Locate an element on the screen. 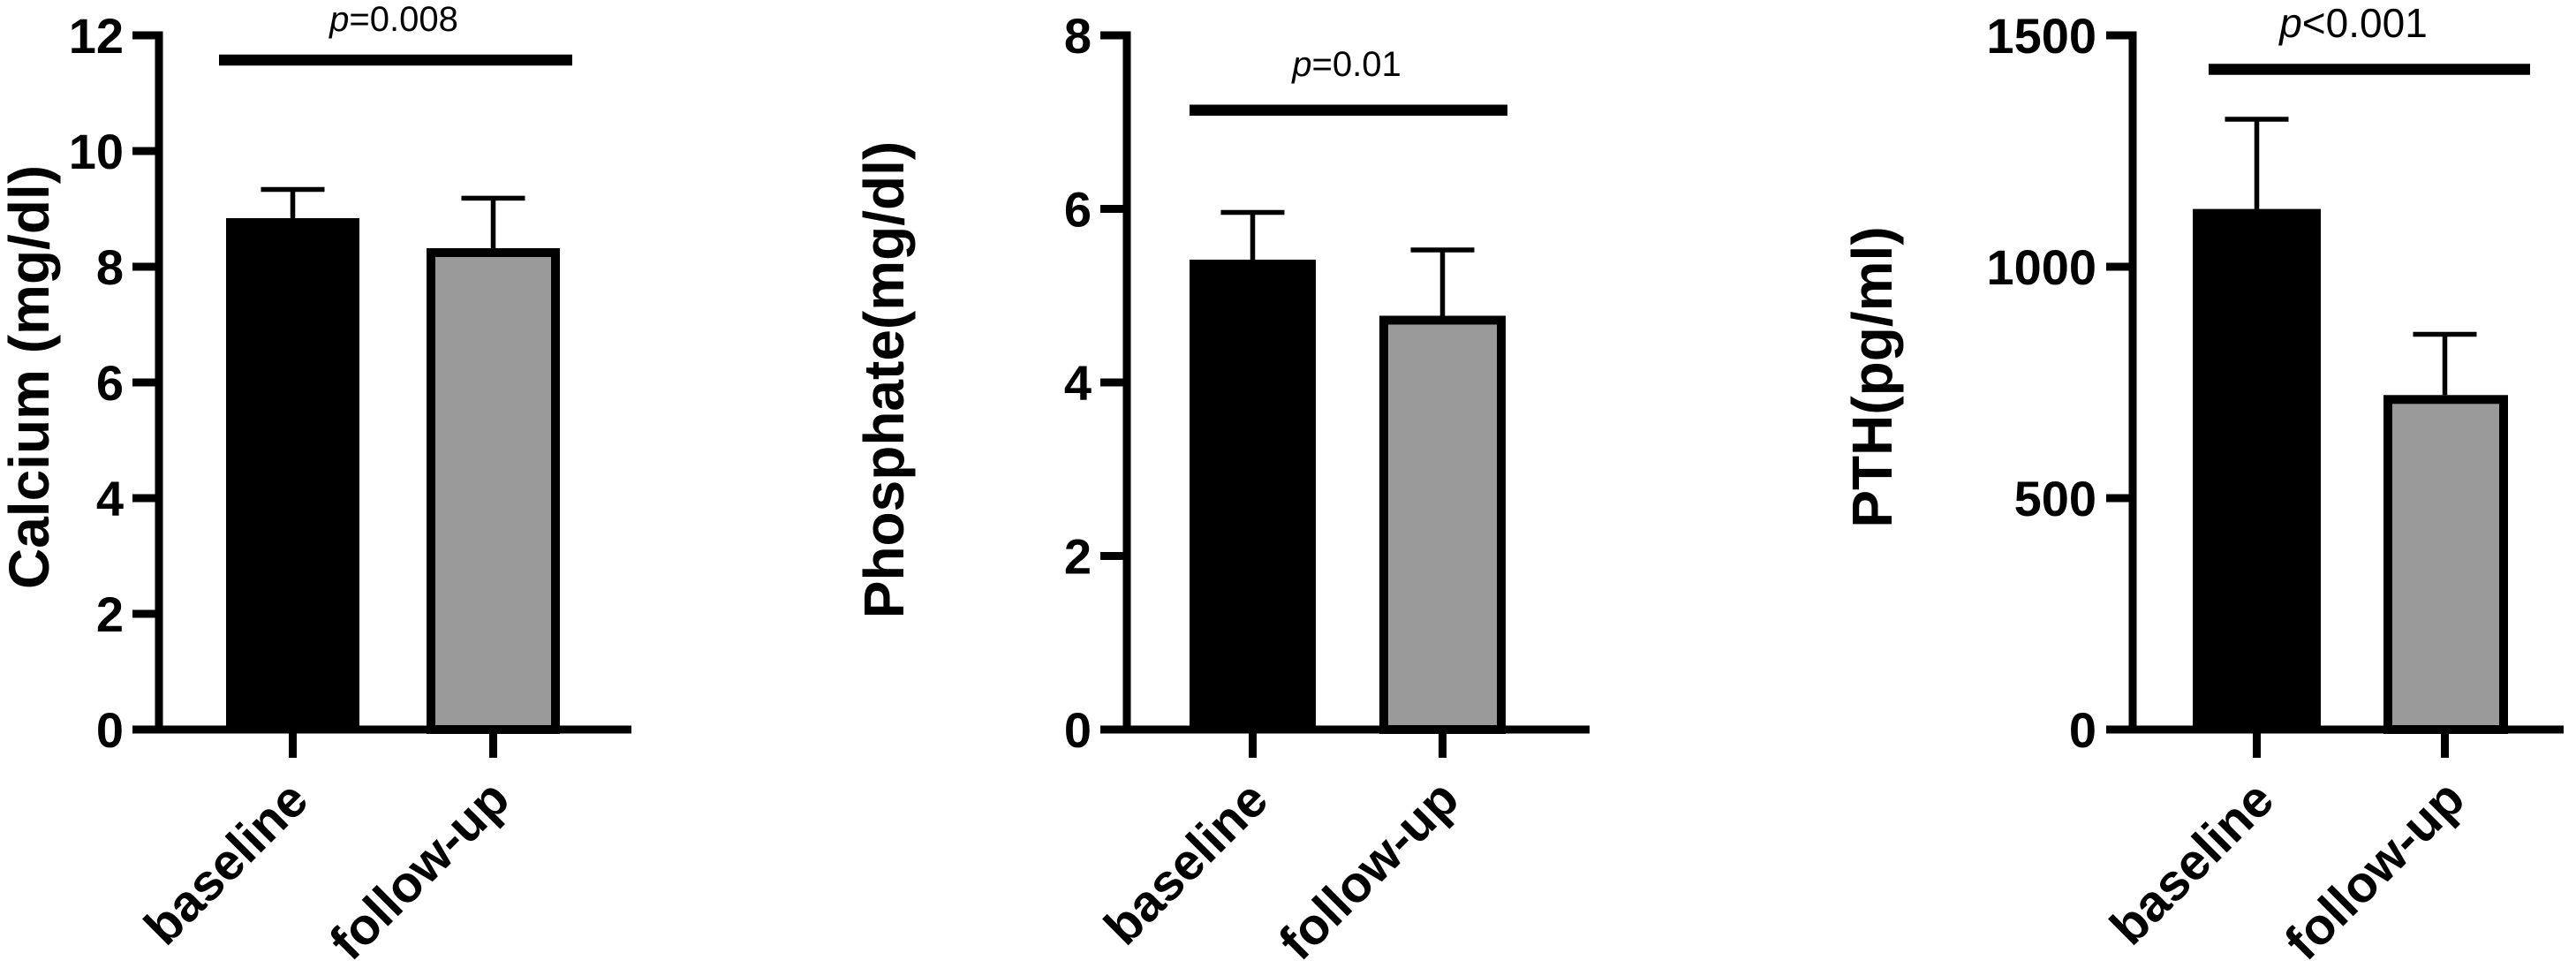  svg-text: 1500 is located at coordinates (2041, 36).